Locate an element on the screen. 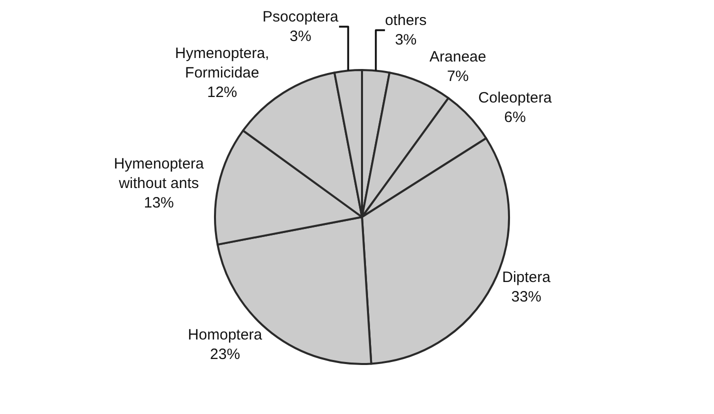 The image size is (714, 414). data-label: 23% is located at coordinates (225, 354).